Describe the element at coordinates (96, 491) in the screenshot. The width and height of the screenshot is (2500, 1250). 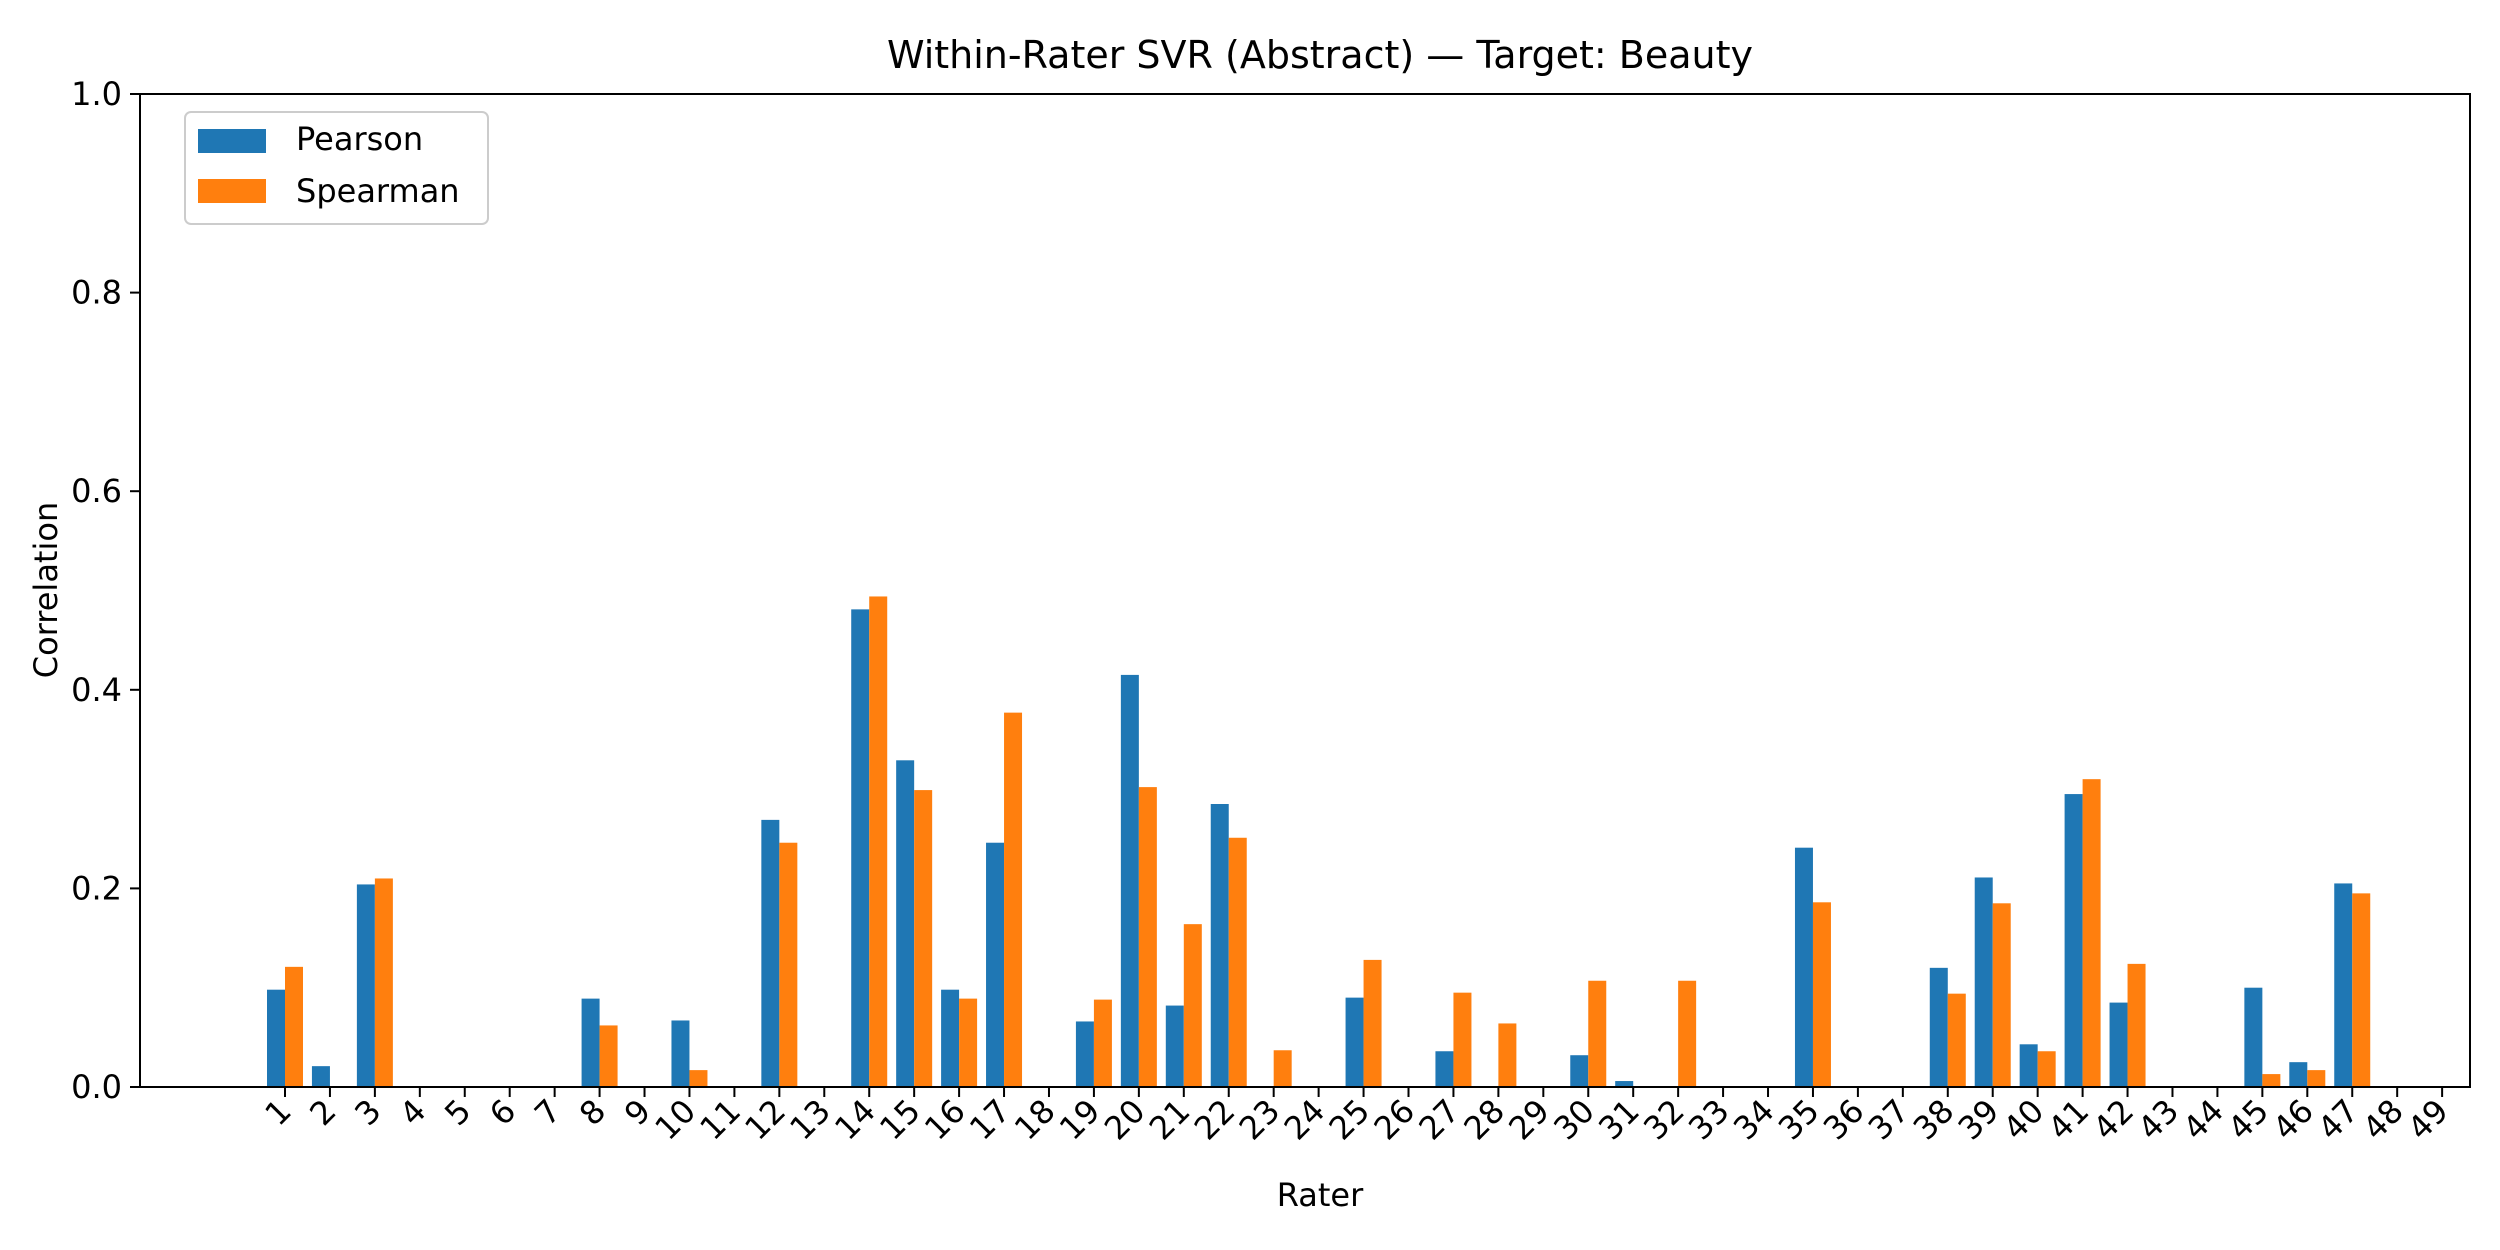
I see `y-tick-label: 0.6` at that location.